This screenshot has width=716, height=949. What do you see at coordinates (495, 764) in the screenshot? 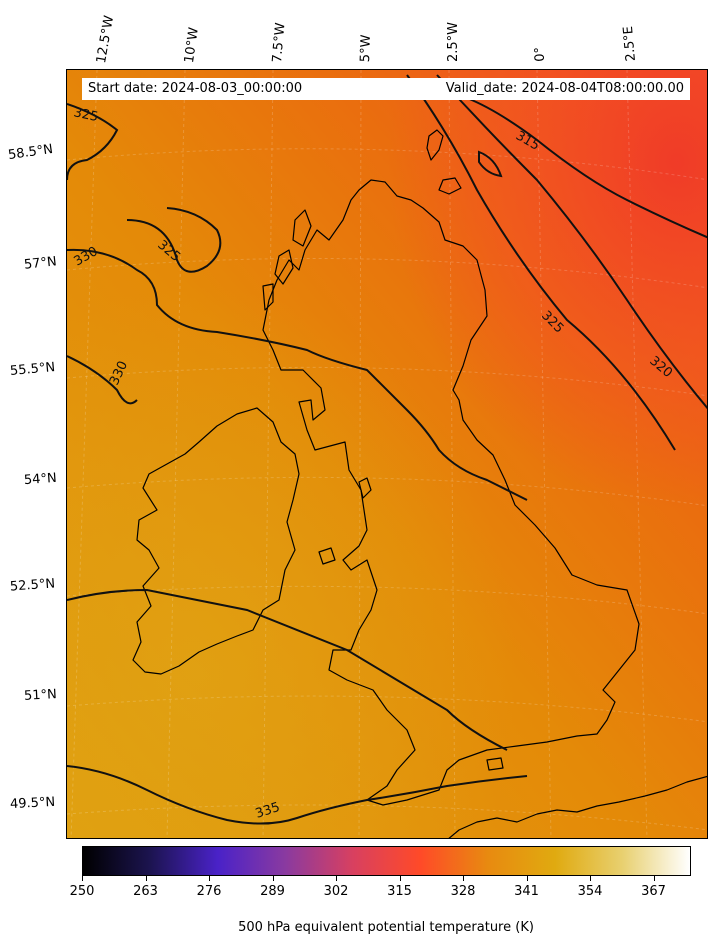
I see `isle-of-wight-coast` at bounding box center [495, 764].